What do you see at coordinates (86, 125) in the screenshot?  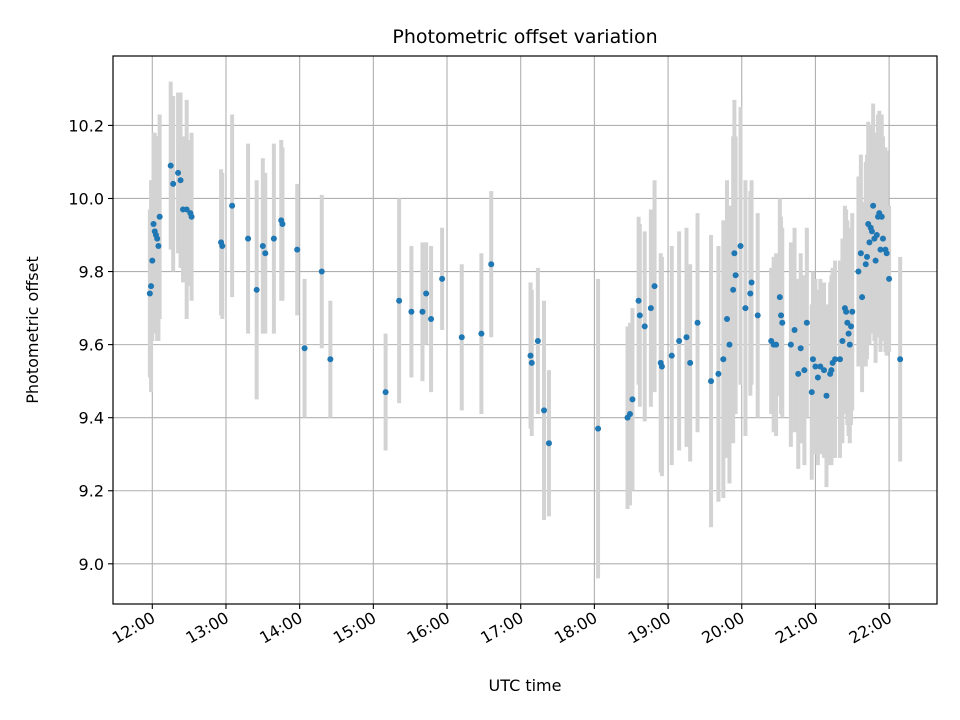 I see `y-tick-label: 10.2` at bounding box center [86, 125].